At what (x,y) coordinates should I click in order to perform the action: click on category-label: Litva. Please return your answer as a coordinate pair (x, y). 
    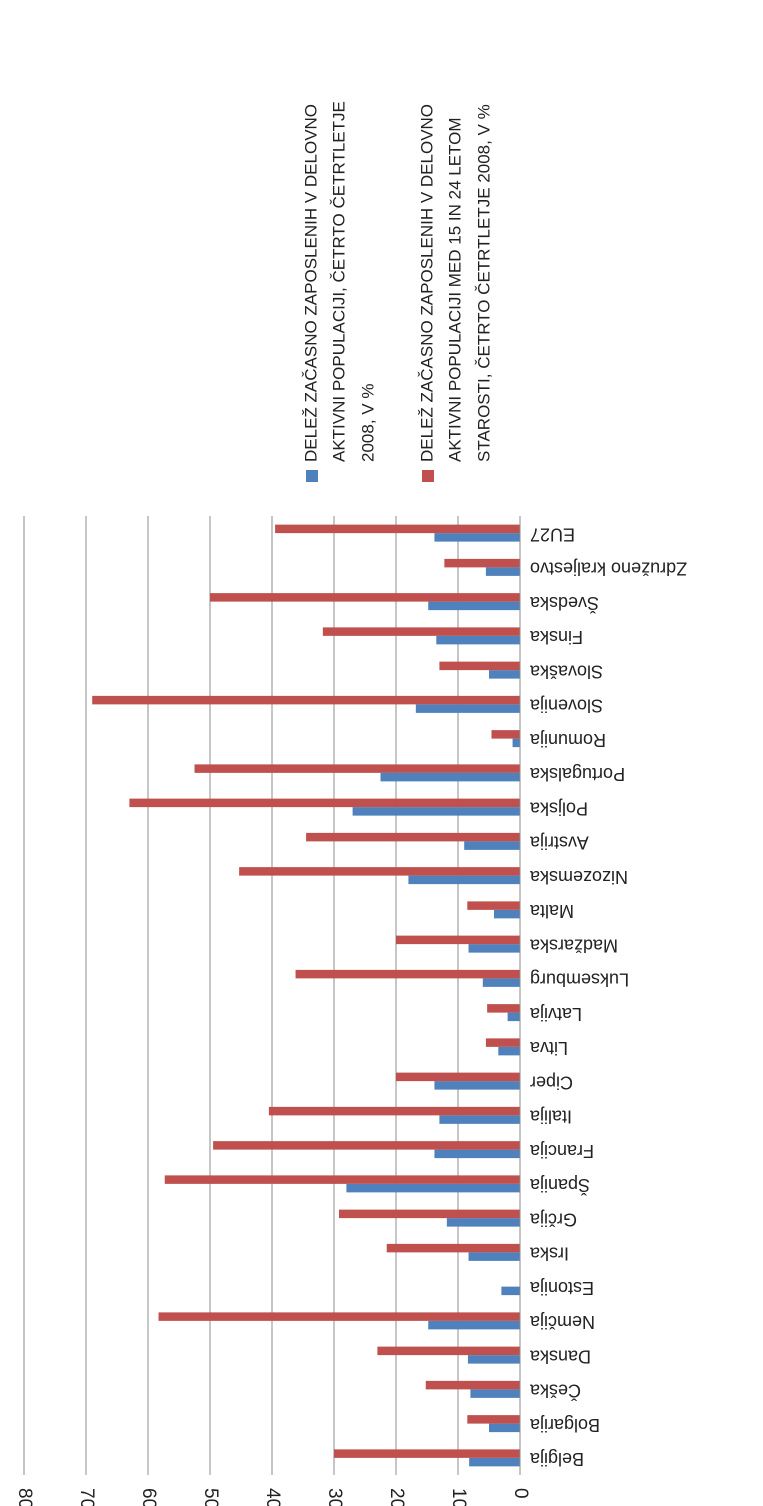
    Looking at the image, I should click on (548, 1048).